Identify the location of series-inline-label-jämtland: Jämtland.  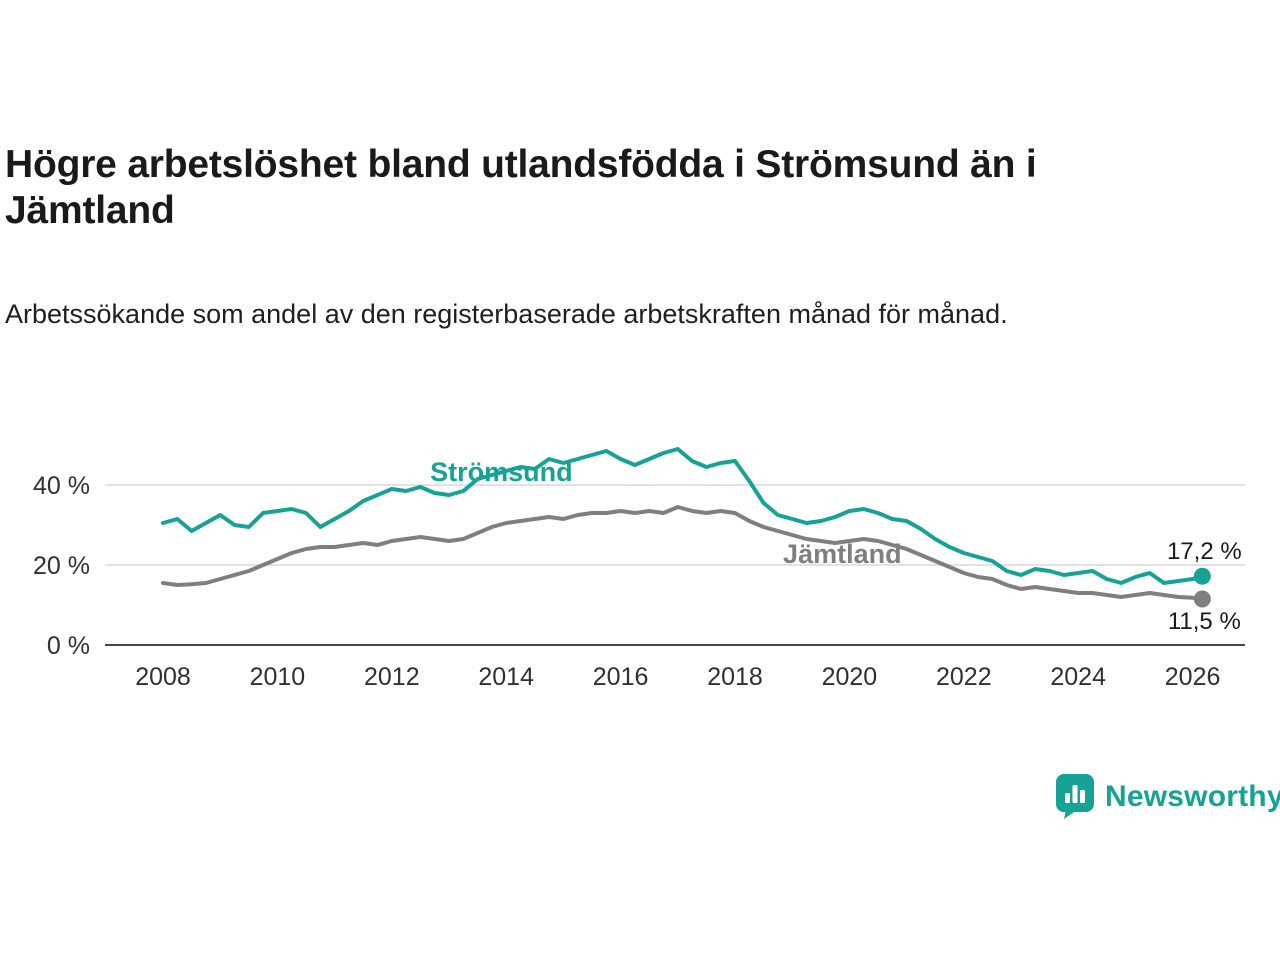
(842, 554).